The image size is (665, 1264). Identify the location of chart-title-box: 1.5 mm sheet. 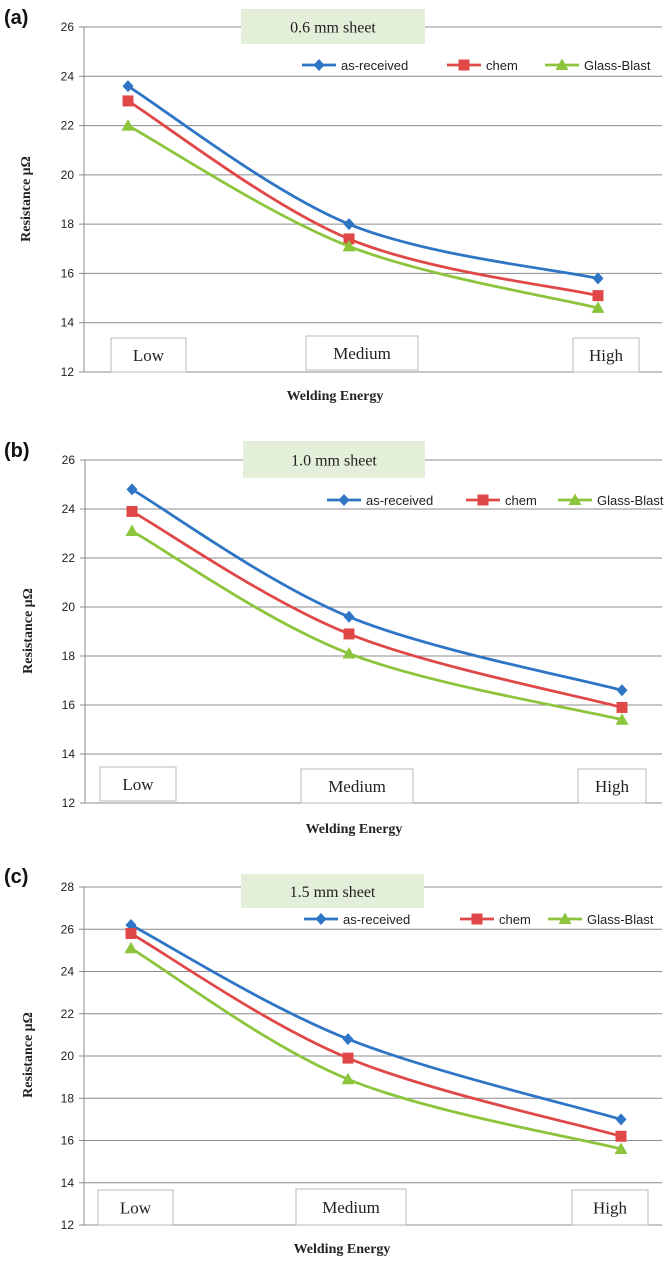
(332, 891).